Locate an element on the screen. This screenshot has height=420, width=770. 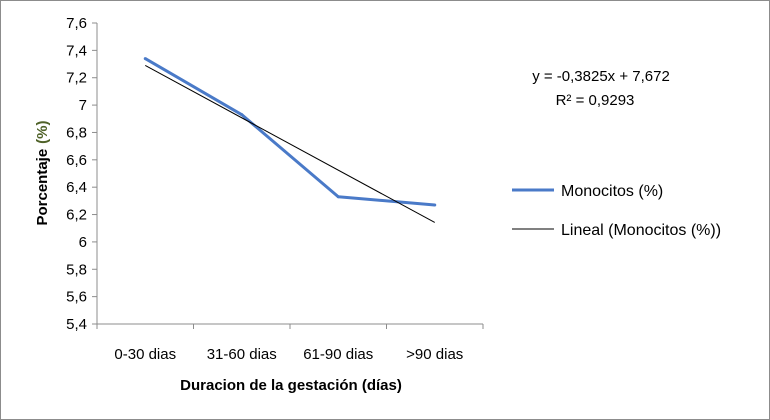
y-tick-label: 5,4 is located at coordinates (76, 324).